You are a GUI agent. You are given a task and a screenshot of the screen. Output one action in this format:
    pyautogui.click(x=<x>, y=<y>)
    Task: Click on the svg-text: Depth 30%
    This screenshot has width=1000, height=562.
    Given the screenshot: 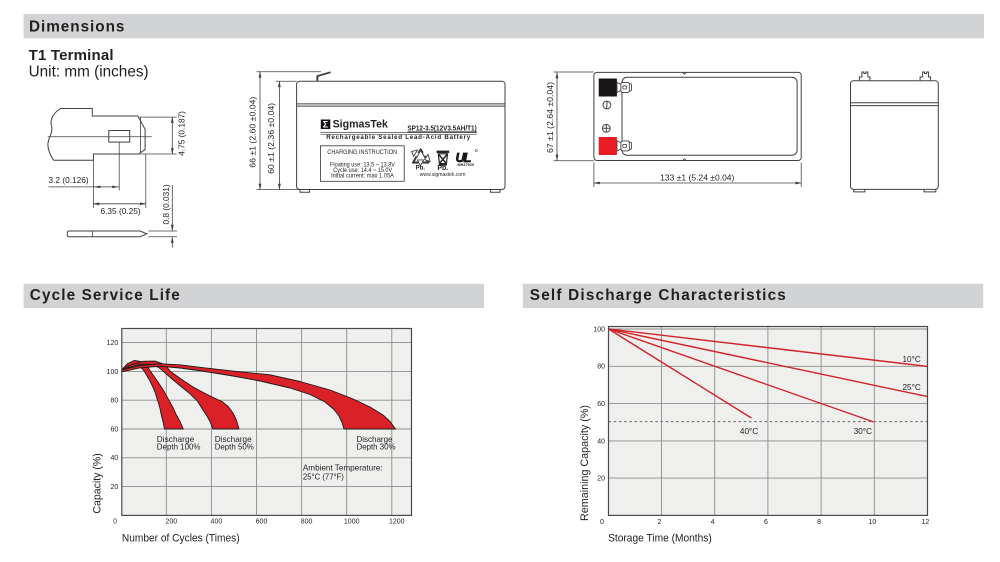 What is the action you would take?
    pyautogui.click(x=377, y=446)
    